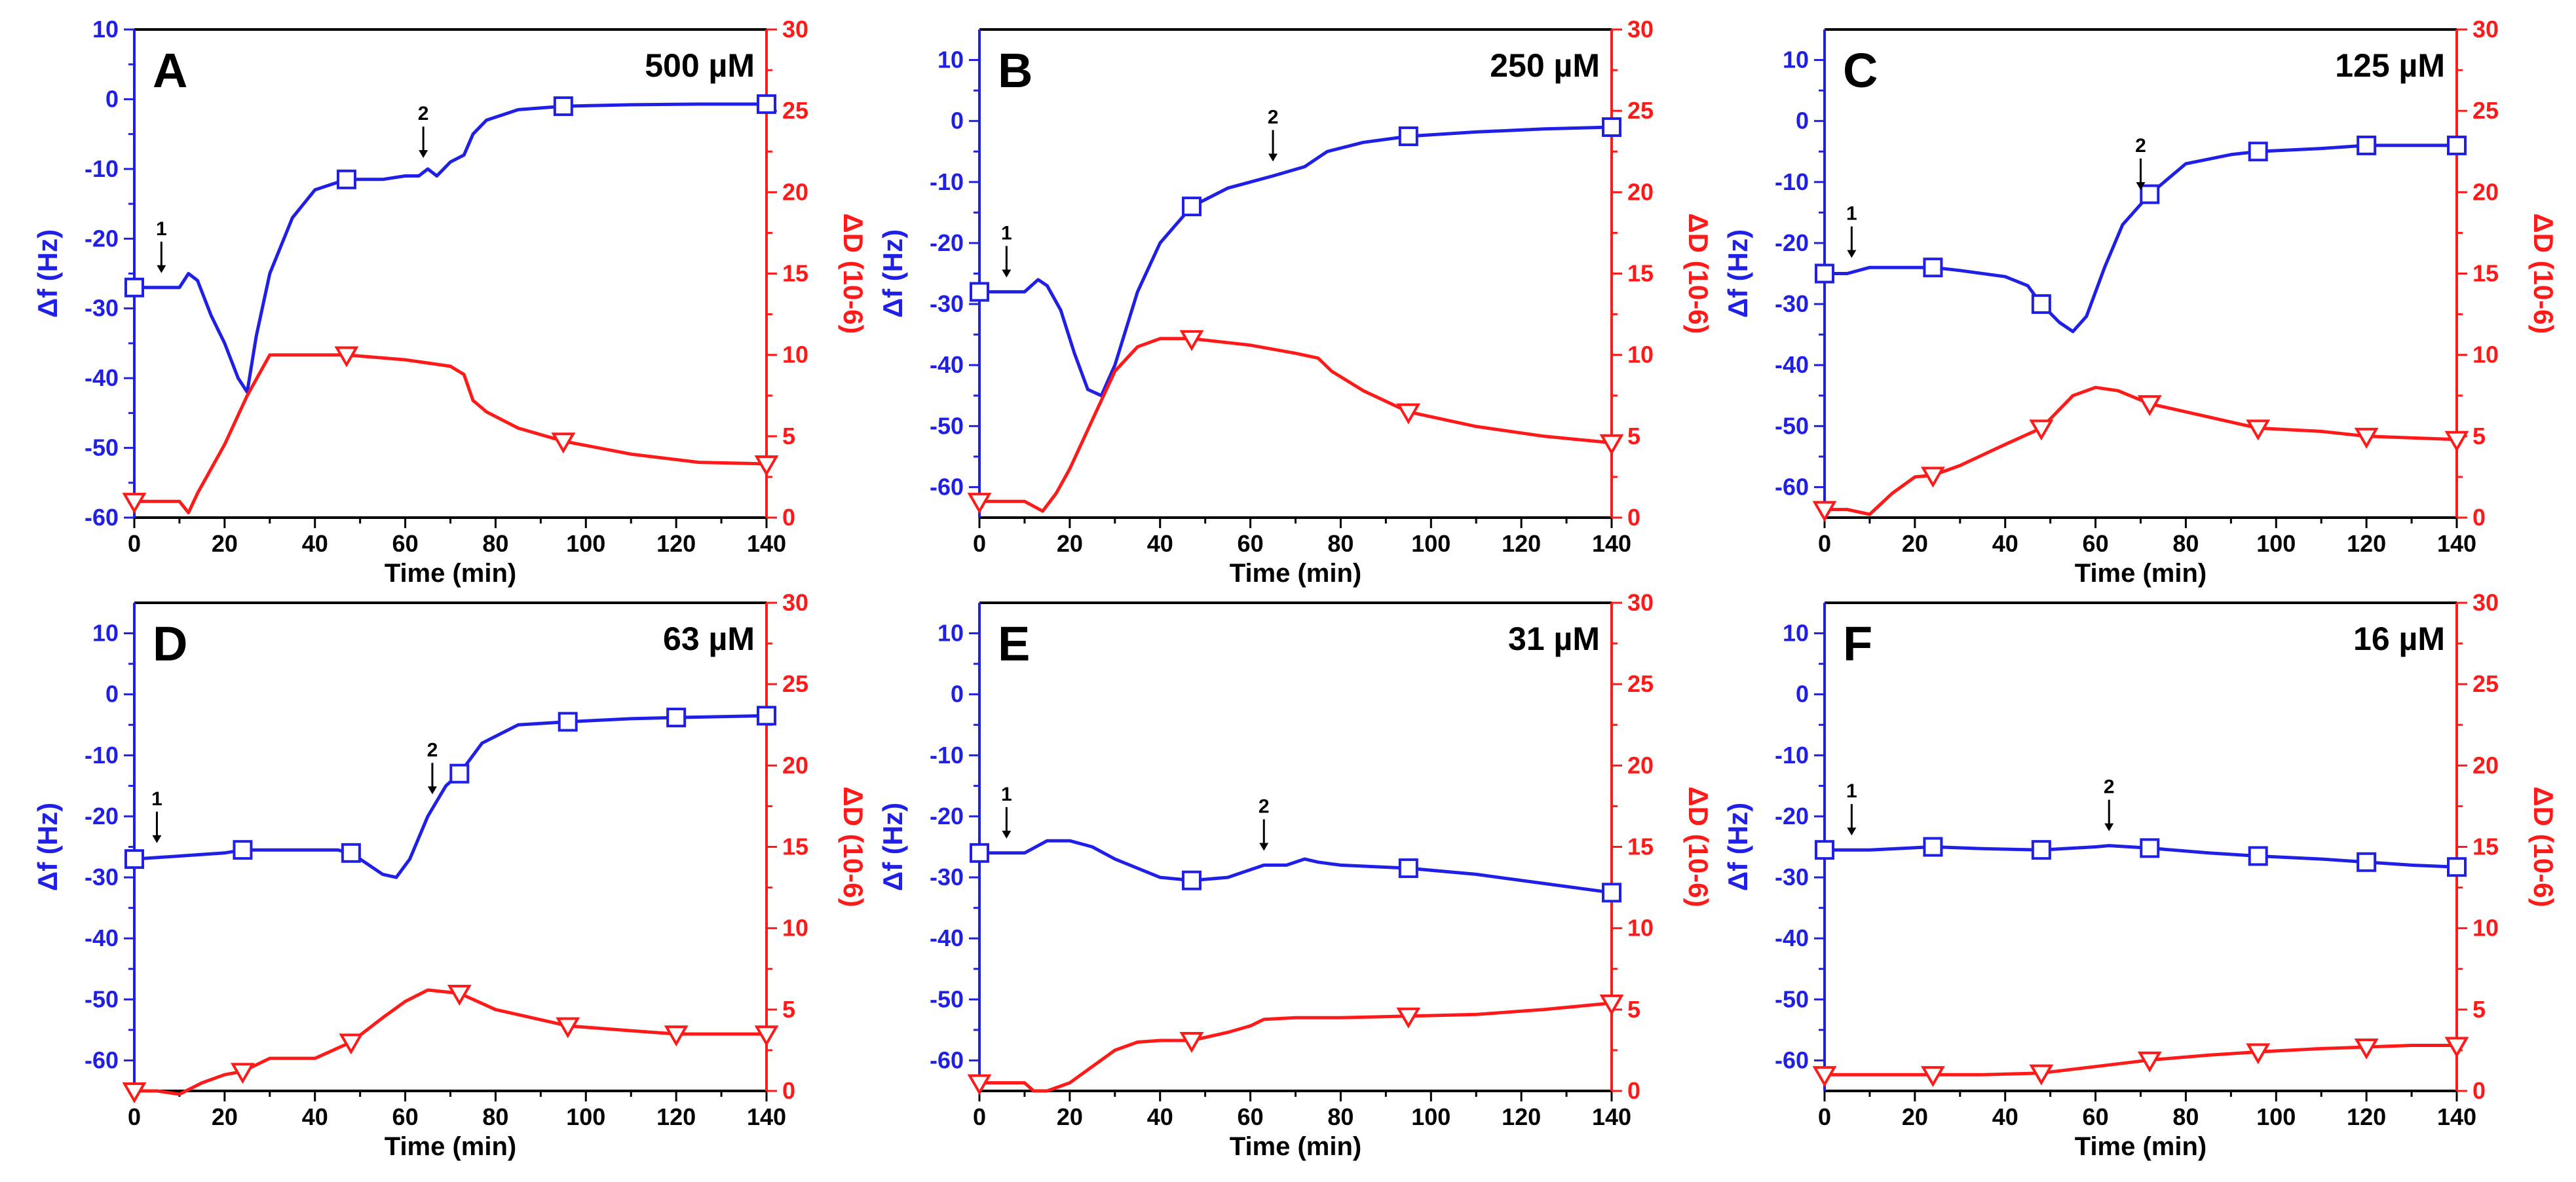 The height and width of the screenshot is (1182, 2576). Describe the element at coordinates (980, 543) in the screenshot. I see `x-tick-label: 0` at that location.